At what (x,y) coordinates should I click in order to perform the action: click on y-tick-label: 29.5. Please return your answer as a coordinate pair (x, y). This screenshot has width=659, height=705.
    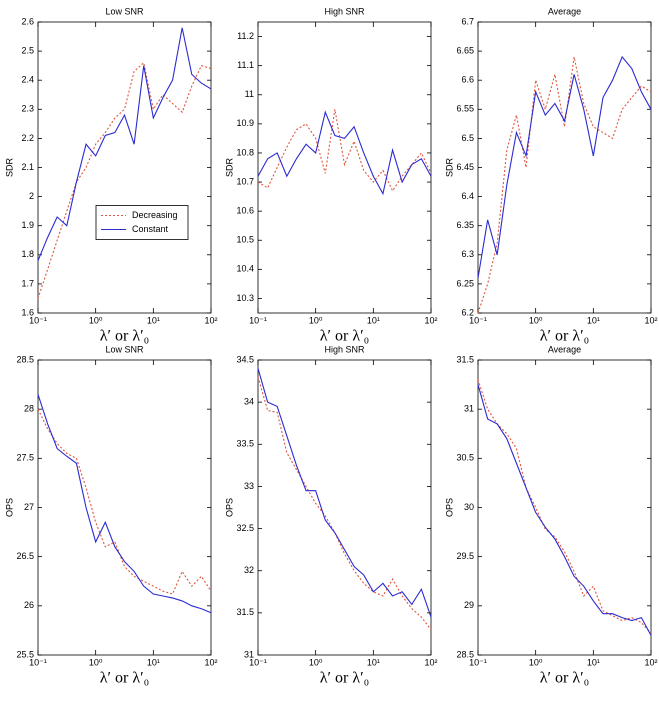
    Looking at the image, I should click on (465, 556).